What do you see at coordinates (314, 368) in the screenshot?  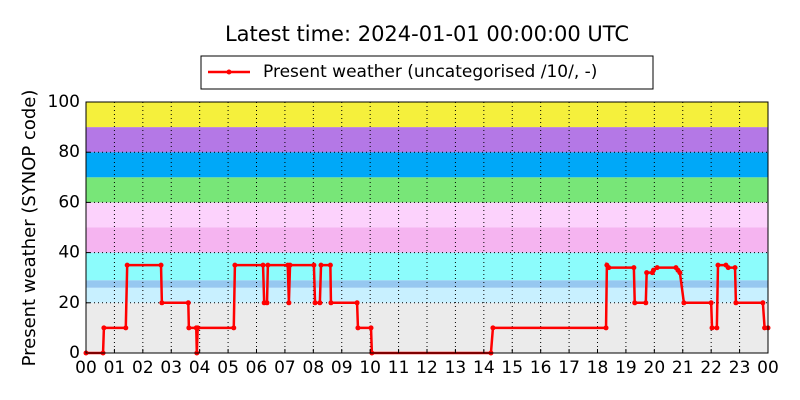 I see `x-tick-label: 08` at bounding box center [314, 368].